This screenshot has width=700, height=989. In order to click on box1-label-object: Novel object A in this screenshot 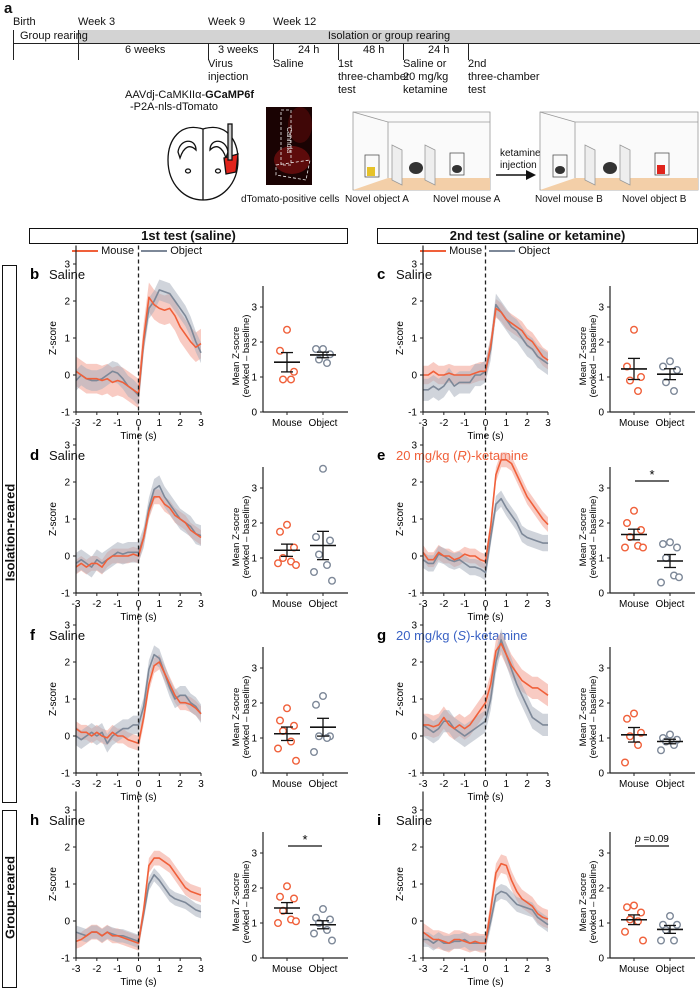, I will do `click(377, 199)`.